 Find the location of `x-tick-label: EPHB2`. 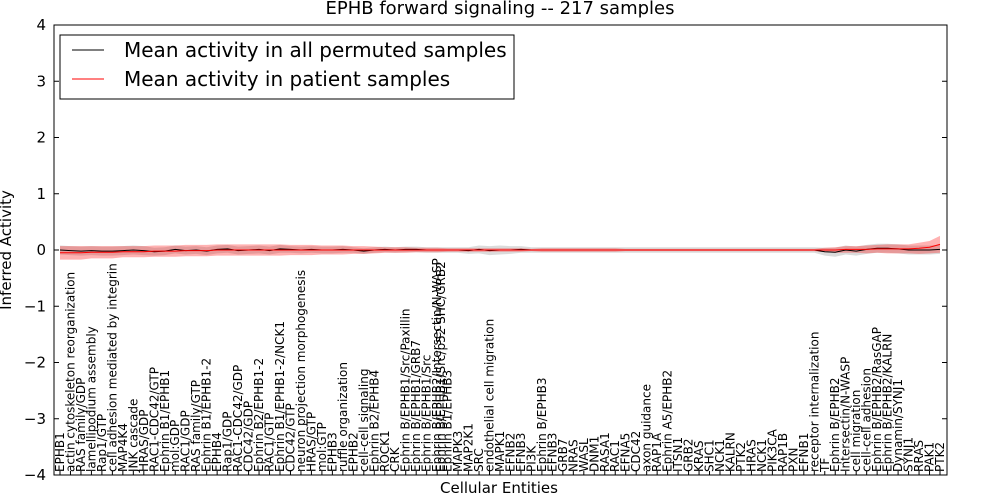

x-tick-label: EPHB2 is located at coordinates (353, 452).